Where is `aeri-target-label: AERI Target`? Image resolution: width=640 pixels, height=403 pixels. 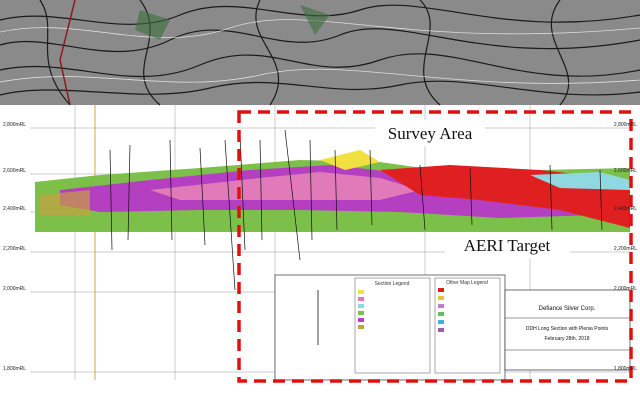
aeri-target-label: AERI Target is located at coordinates (507, 245).